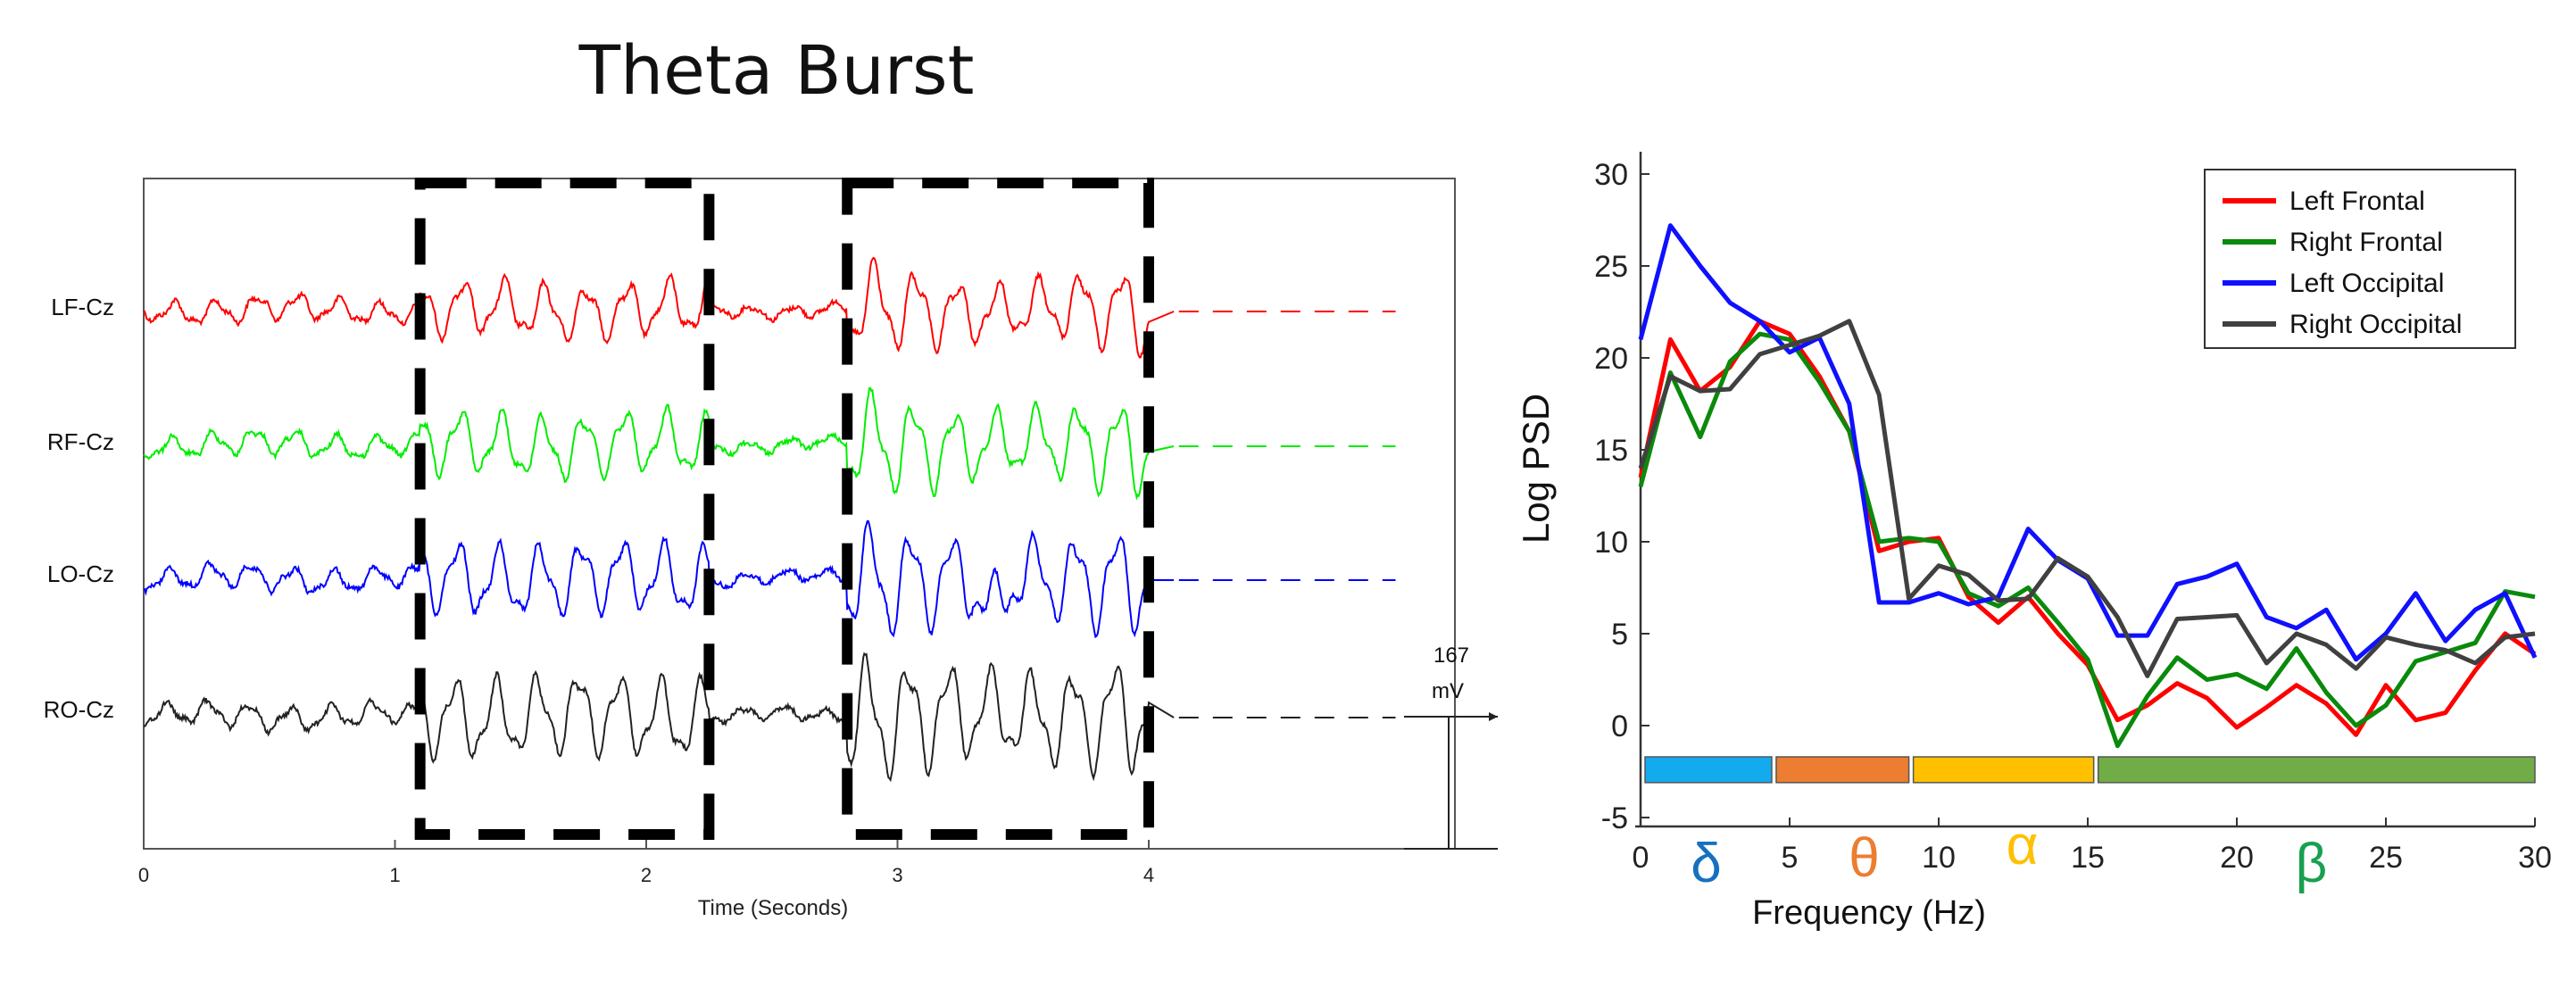 This screenshot has height=988, width=2576. Describe the element at coordinates (2237, 858) in the screenshot. I see `psd-x-tick-label: 20` at that location.